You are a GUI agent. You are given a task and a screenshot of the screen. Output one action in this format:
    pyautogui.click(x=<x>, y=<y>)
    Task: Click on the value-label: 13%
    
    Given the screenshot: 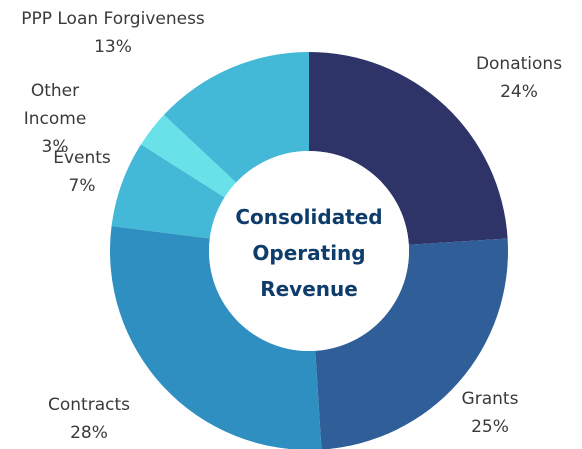 What is the action you would take?
    pyautogui.click(x=113, y=47)
    